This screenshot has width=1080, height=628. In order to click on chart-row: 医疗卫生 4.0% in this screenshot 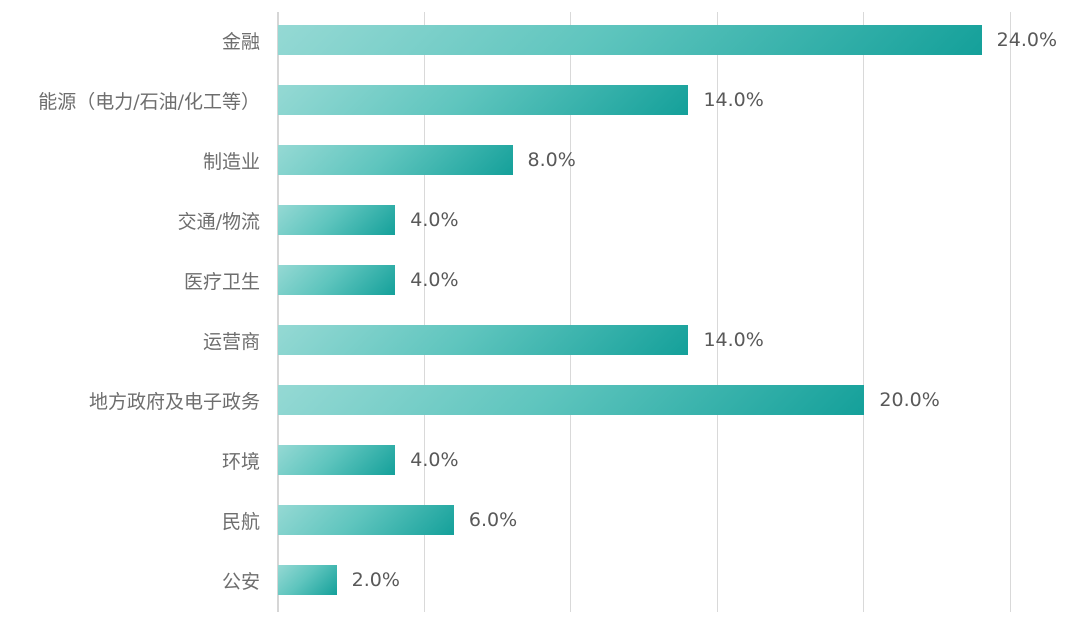, I will do `click(540, 280)`.